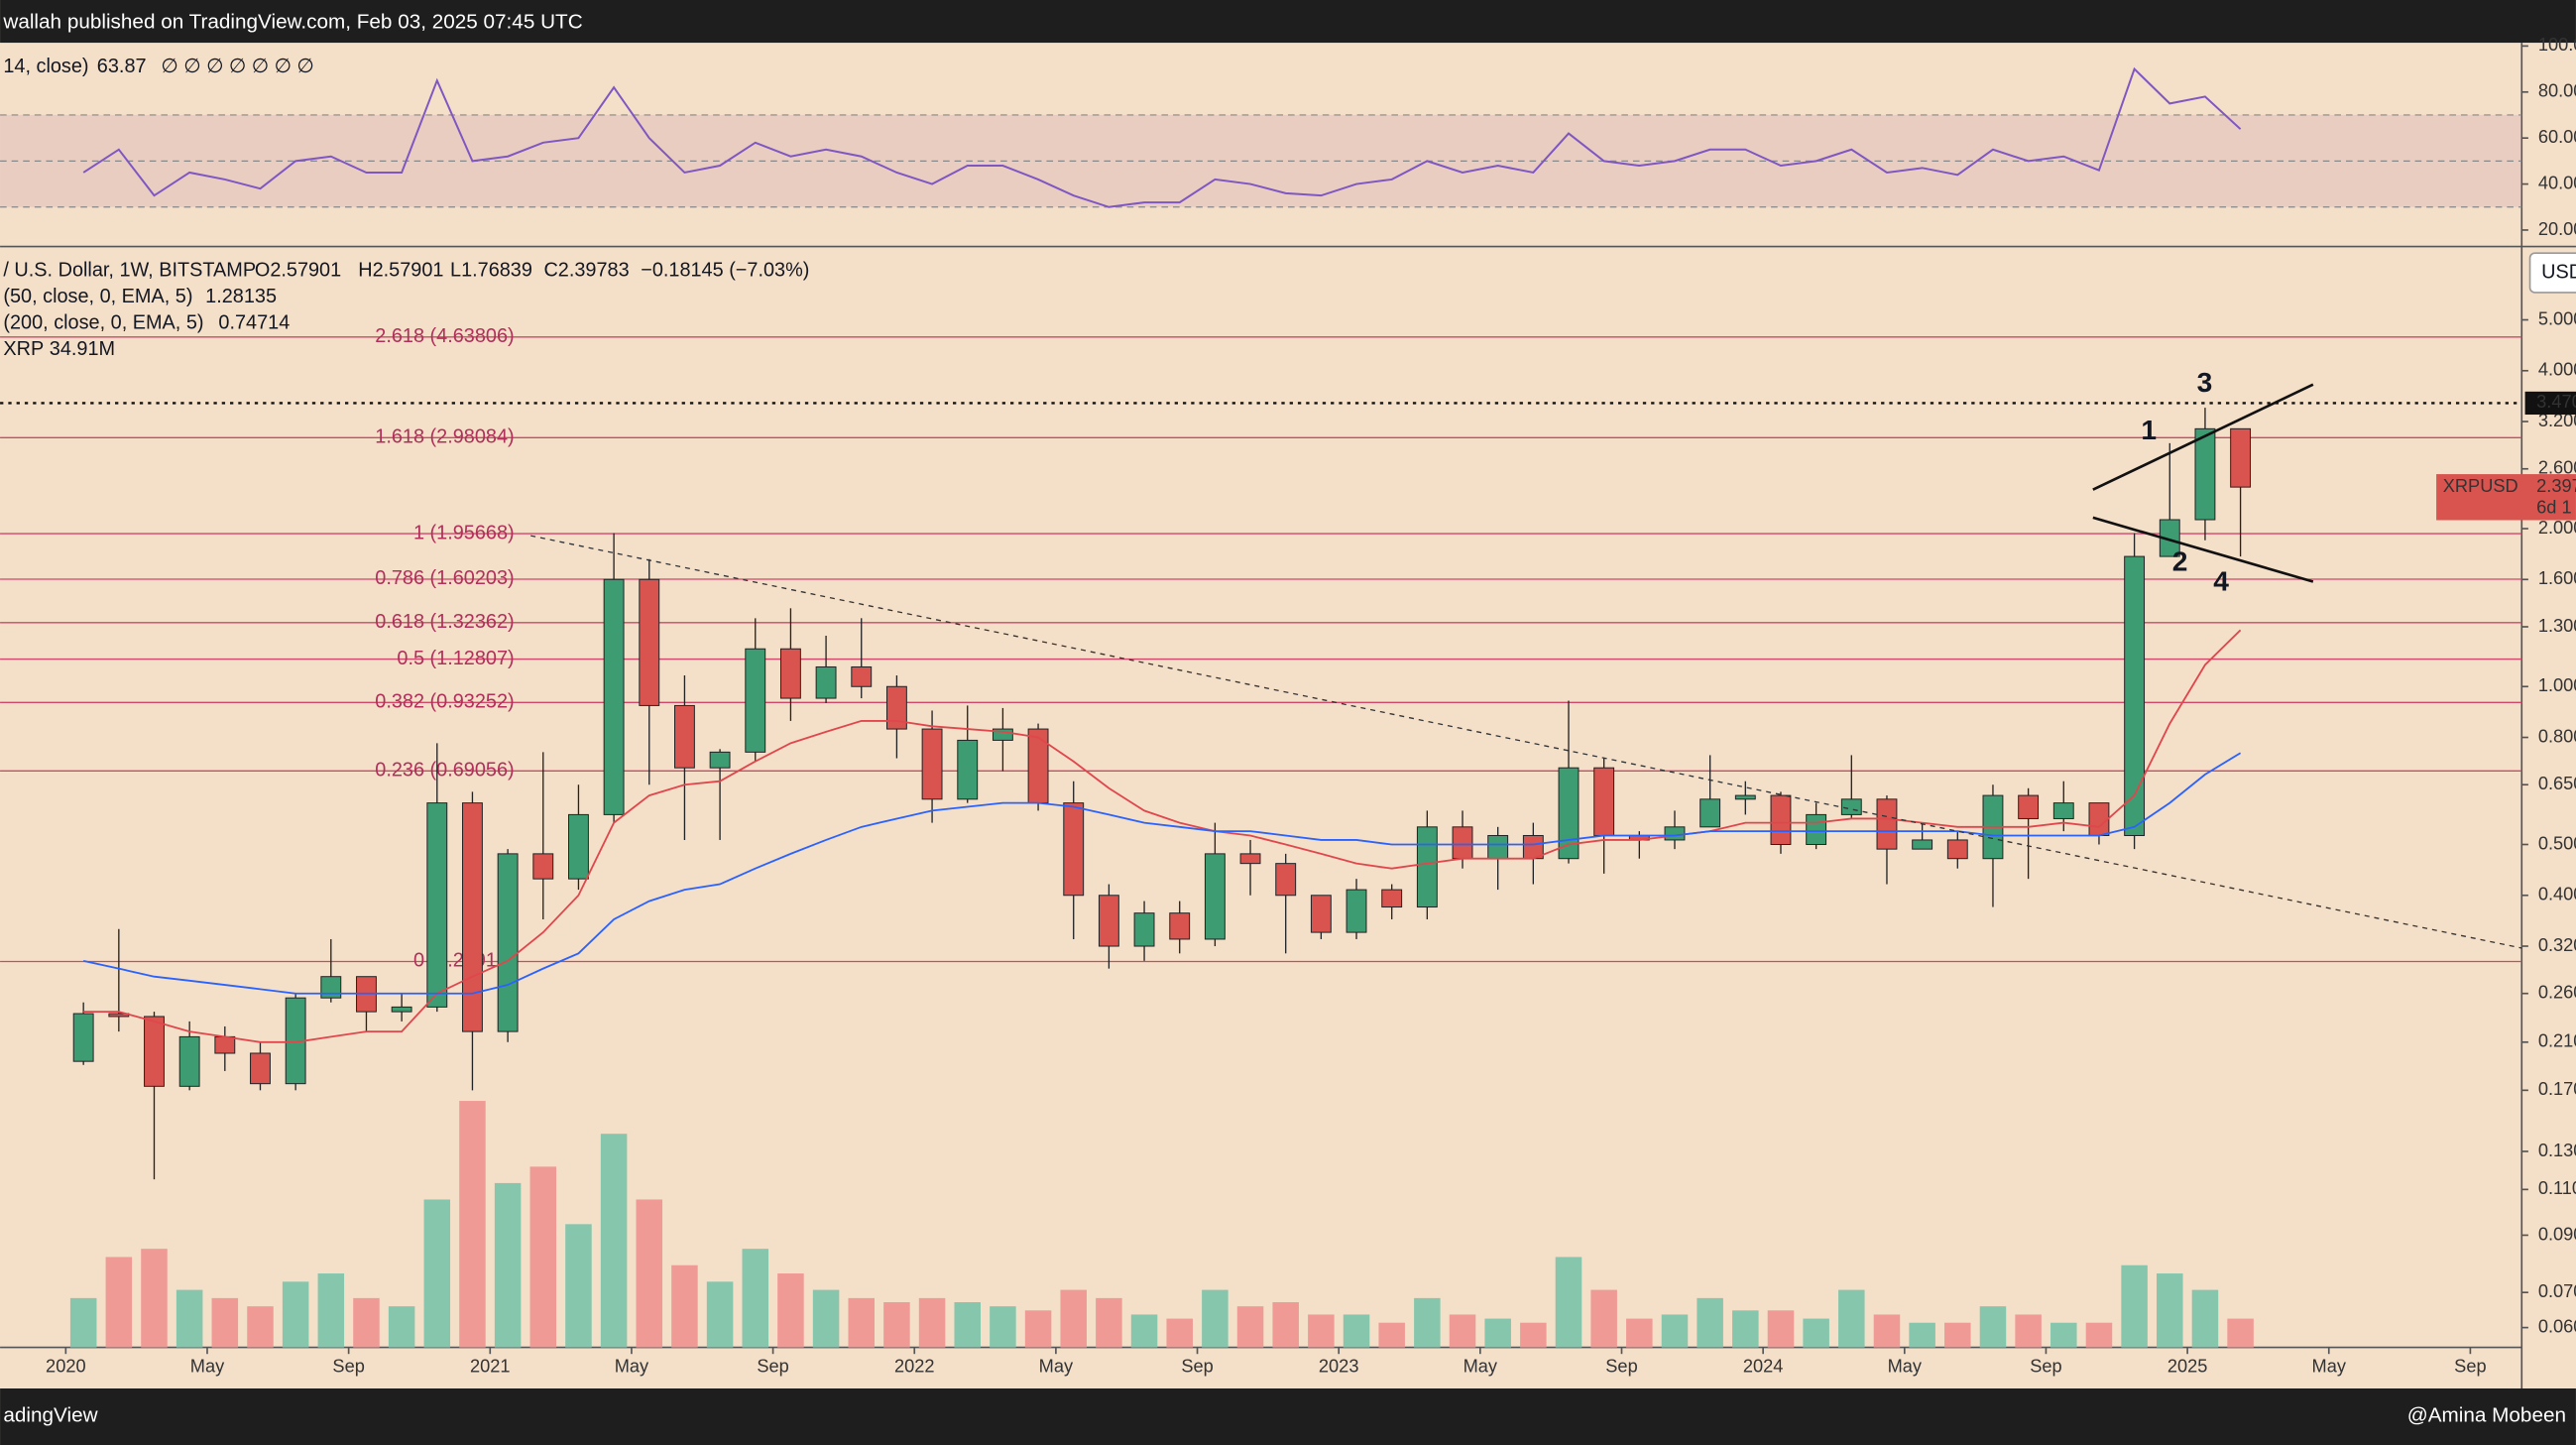 The height and width of the screenshot is (1445, 2576). What do you see at coordinates (50, 1415) in the screenshot?
I see `brand: adingView` at bounding box center [50, 1415].